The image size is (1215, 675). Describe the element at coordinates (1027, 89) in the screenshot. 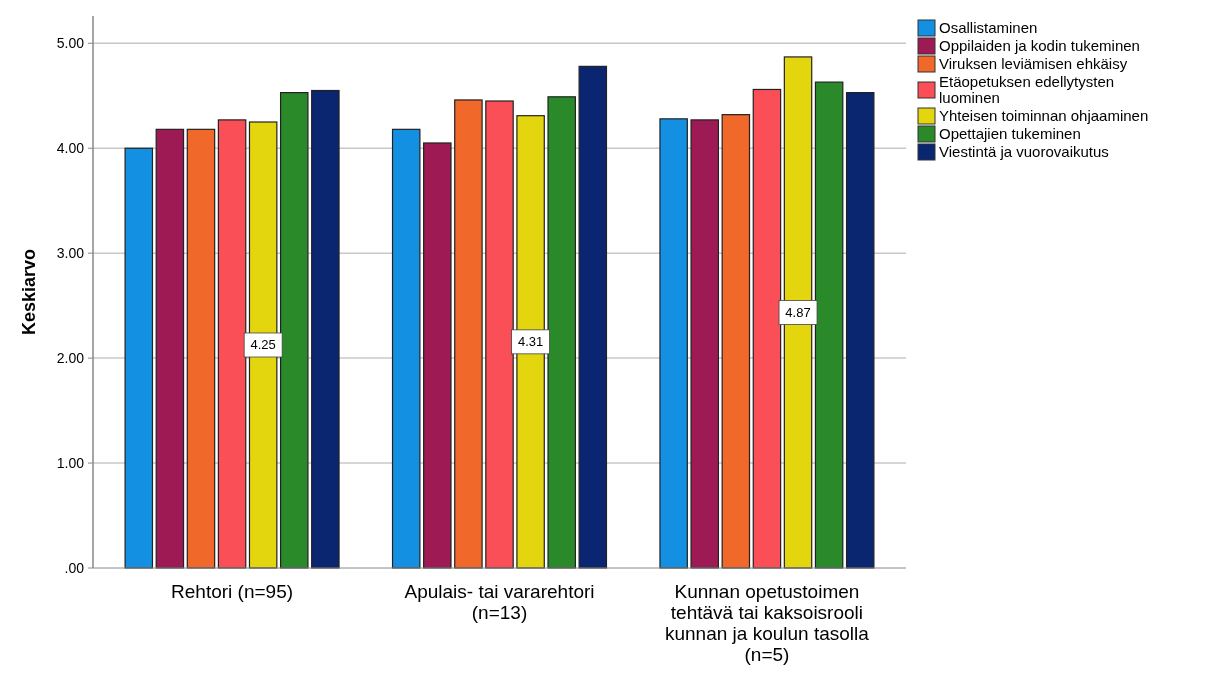

I see `legend-label: Etäopetuksen edellytysten luominen` at that location.